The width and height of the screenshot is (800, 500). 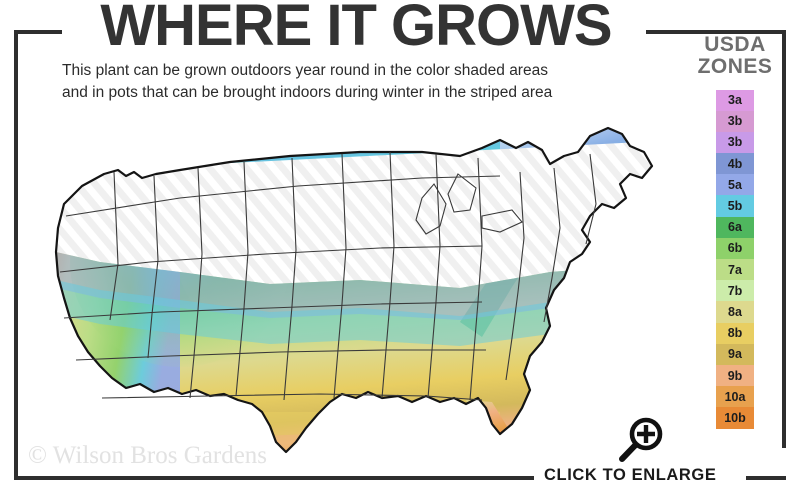 I want to click on legend-swatch-4b-3: 4b, so click(x=735, y=164).